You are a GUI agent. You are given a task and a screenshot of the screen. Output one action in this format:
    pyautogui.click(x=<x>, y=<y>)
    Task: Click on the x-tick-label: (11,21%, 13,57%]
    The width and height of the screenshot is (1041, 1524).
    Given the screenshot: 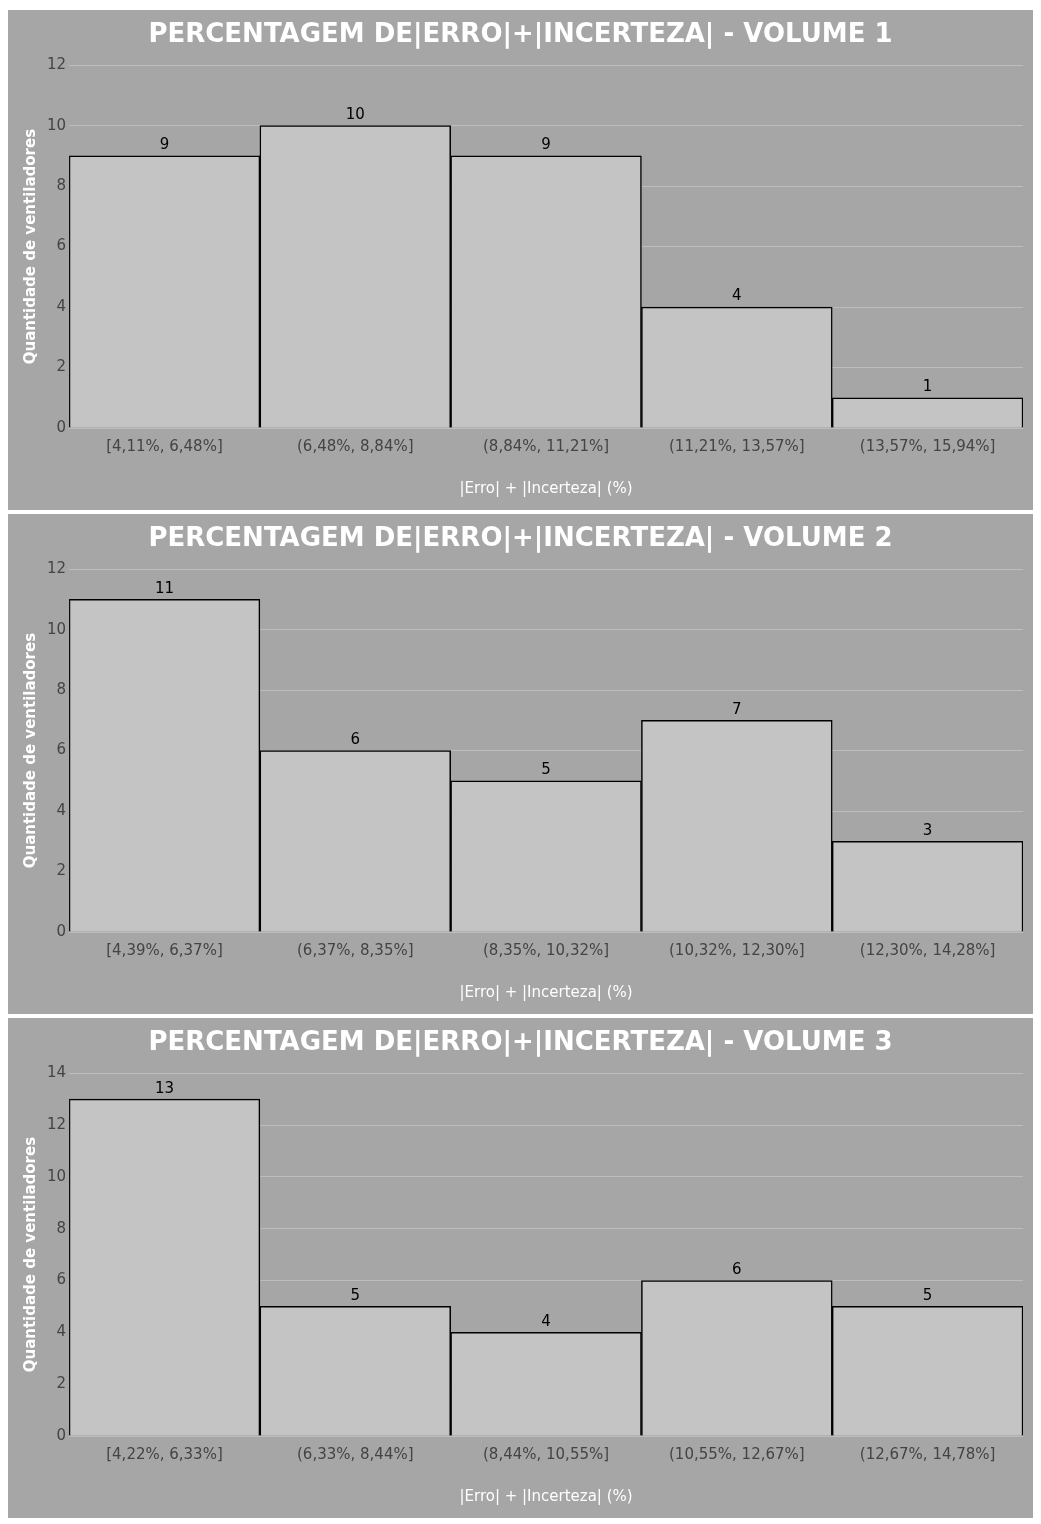 What is the action you would take?
    pyautogui.click(x=737, y=445)
    